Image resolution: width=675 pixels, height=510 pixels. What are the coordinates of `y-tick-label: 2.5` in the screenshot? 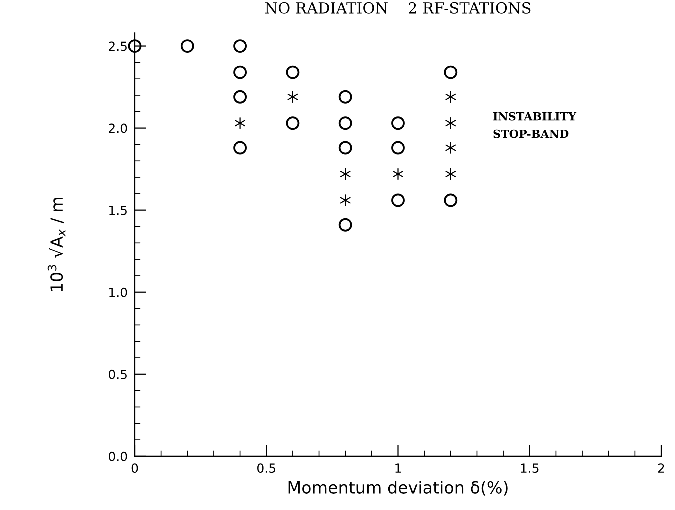 It's located at (118, 47).